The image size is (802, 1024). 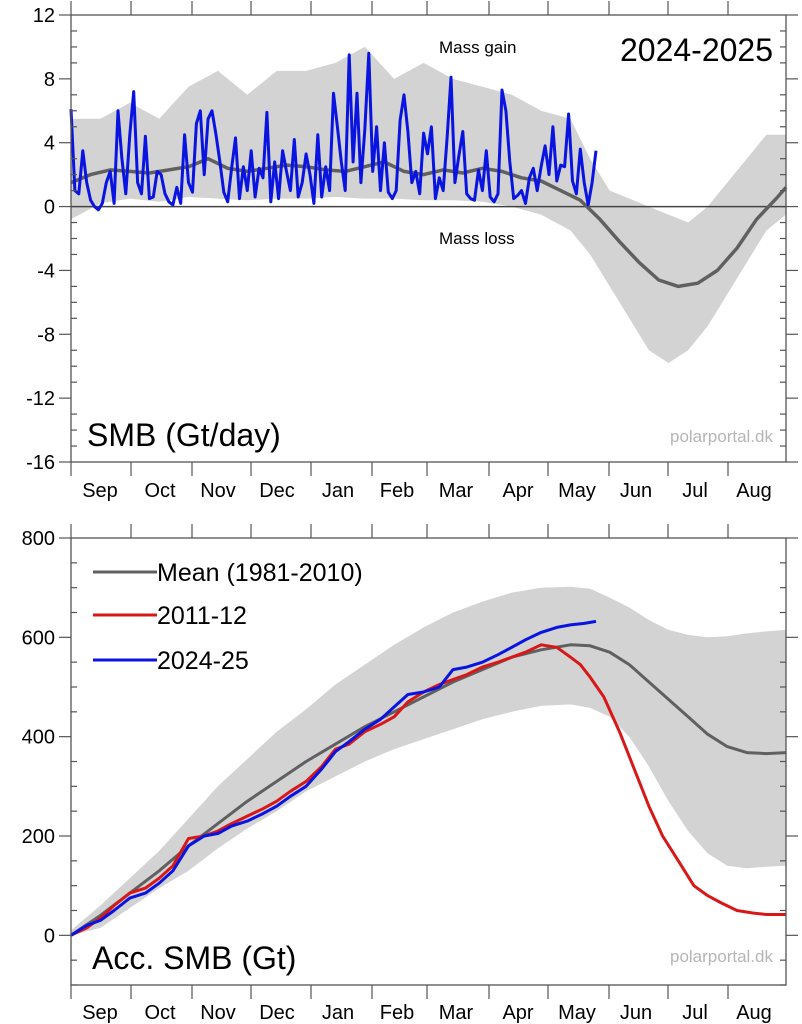 I want to click on legend-label-2024-25: 2024-25, so click(x=203, y=661).